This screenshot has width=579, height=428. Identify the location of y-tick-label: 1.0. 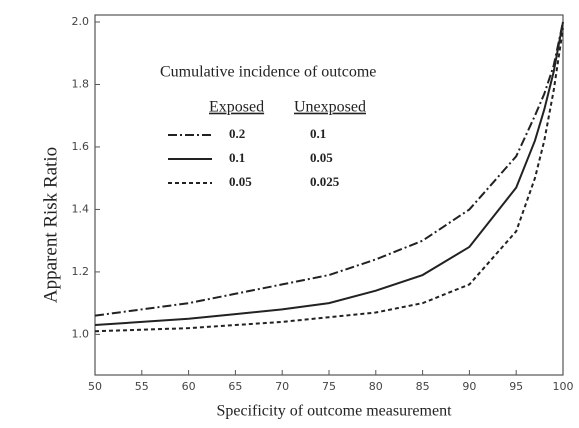
(81, 333).